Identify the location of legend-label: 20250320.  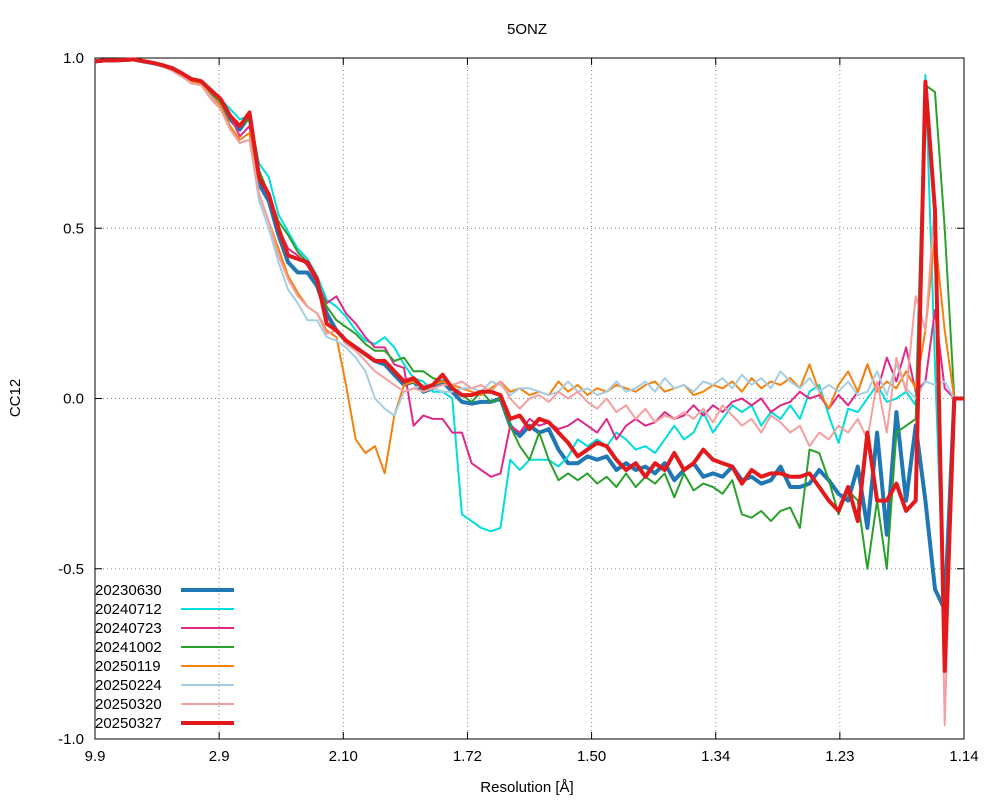
(128, 704).